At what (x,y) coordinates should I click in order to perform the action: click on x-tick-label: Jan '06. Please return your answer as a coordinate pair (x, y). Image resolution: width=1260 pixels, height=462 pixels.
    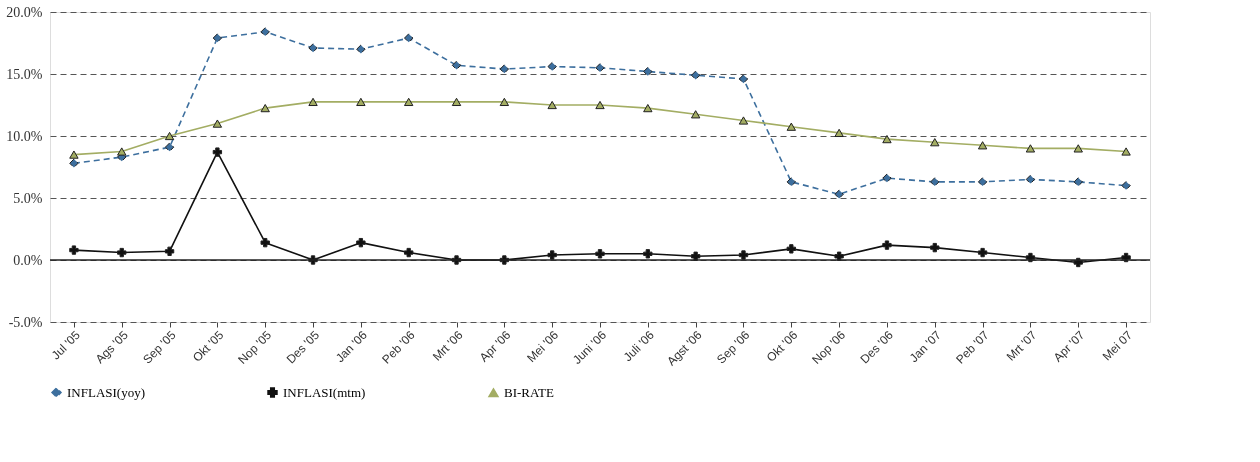
    Looking at the image, I should click on (351, 346).